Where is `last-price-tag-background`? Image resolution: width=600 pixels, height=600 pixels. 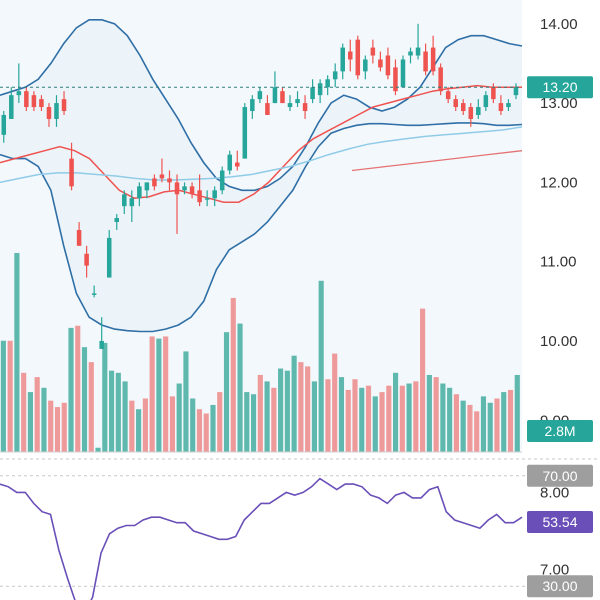 last-price-tag-background is located at coordinates (560, 87).